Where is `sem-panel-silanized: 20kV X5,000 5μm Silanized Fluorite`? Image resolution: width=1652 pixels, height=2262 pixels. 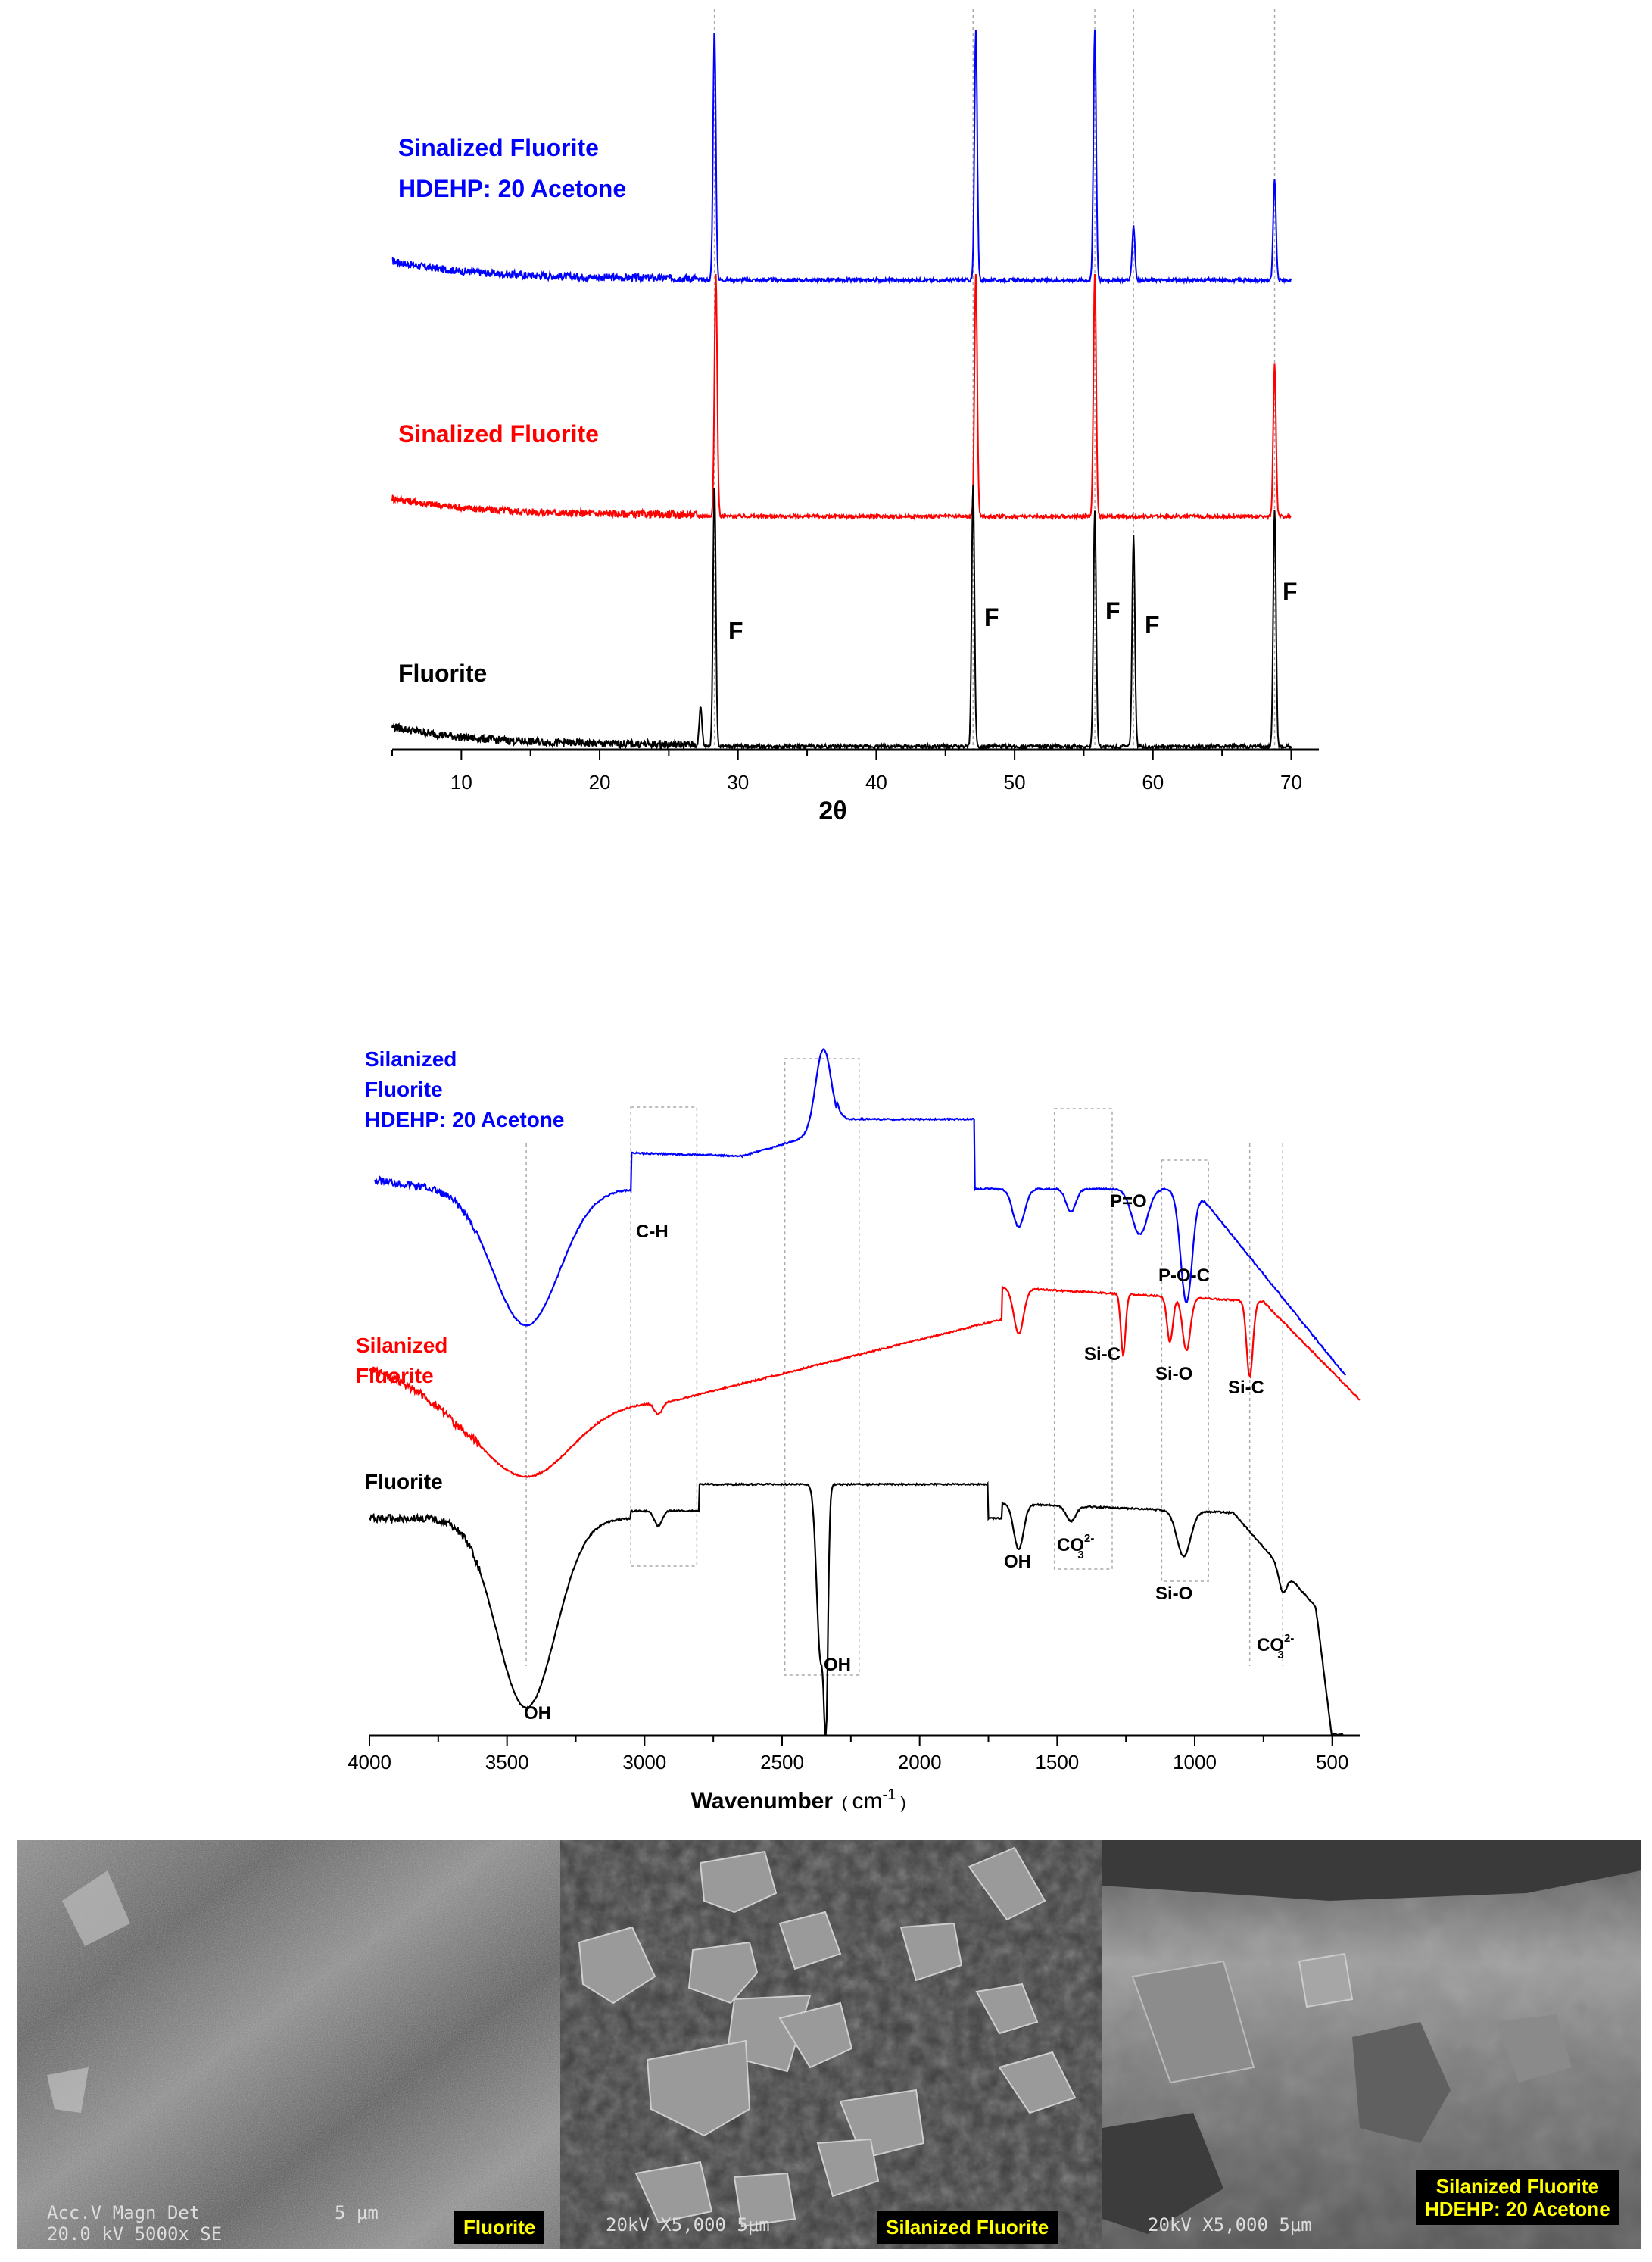
sem-panel-silanized: 20kV X5,000 5μm Silanized Fluorite is located at coordinates (831, 2044).